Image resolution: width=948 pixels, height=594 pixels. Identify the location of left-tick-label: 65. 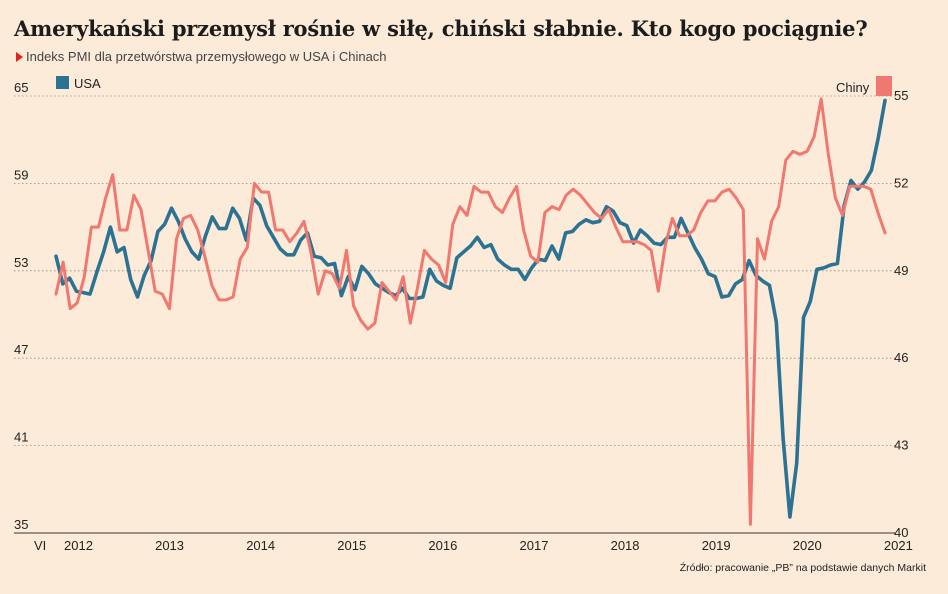
(21, 87).